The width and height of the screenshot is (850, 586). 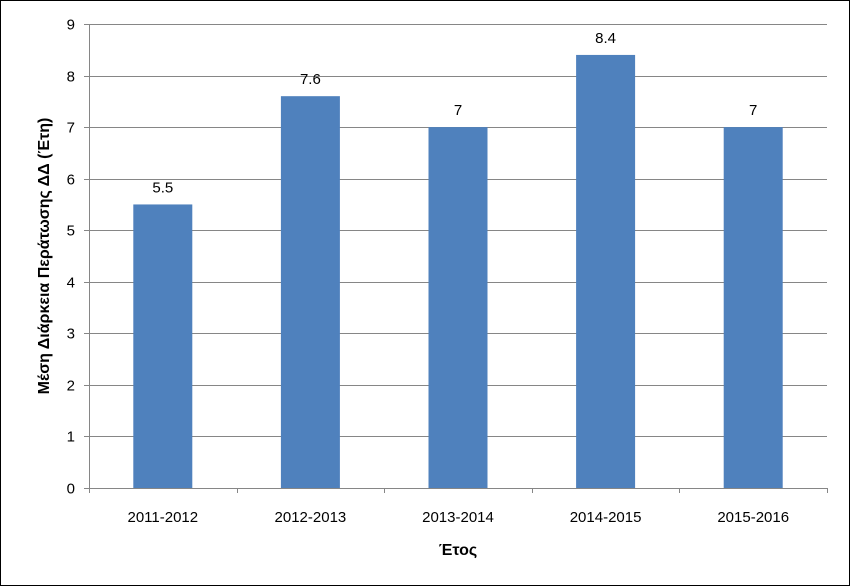 I want to click on x-tick-label: 2014-2015, so click(x=606, y=517).